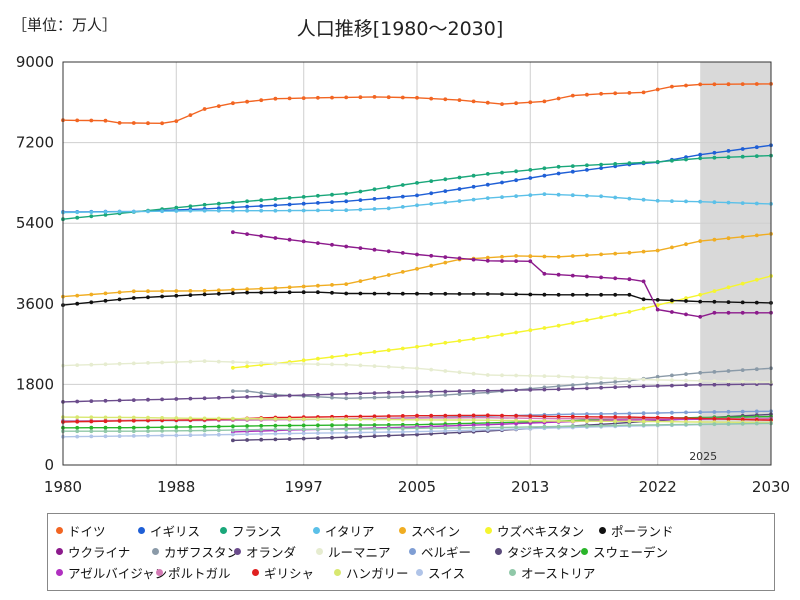  What do you see at coordinates (87, 531) in the screenshot?
I see `legend-label: ドイツ` at bounding box center [87, 531].